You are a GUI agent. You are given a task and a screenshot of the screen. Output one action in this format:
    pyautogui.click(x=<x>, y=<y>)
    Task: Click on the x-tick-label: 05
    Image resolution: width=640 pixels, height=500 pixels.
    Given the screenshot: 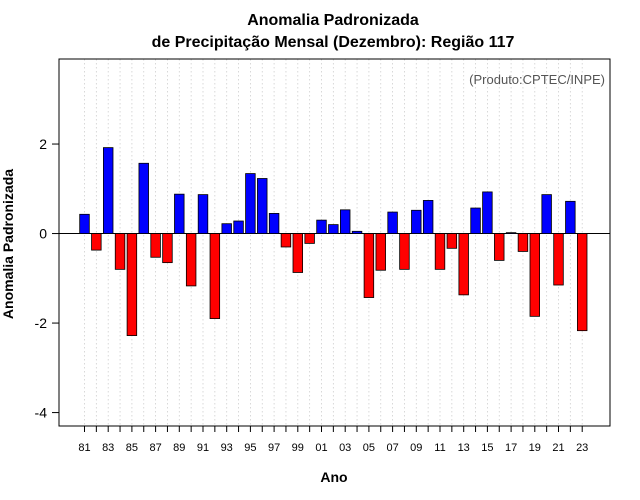 What is the action you would take?
    pyautogui.click(x=369, y=448)
    